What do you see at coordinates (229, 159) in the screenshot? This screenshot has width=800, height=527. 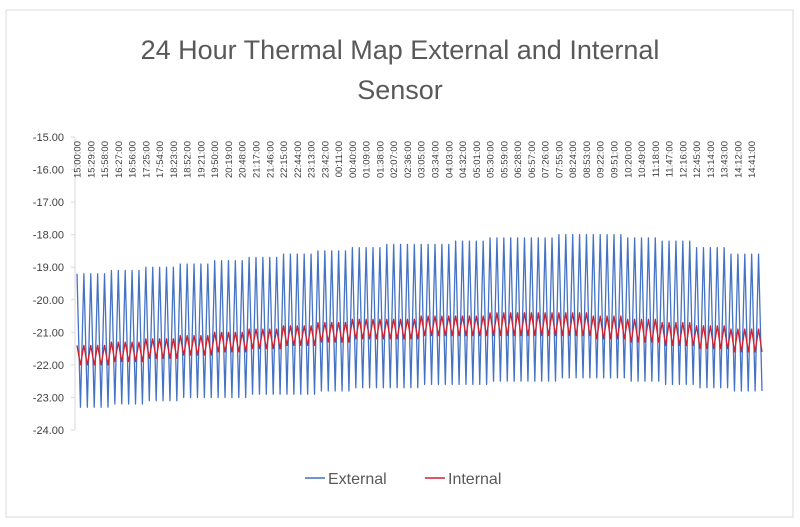 I see `x-tick-label: 20:19:00` at bounding box center [229, 159].